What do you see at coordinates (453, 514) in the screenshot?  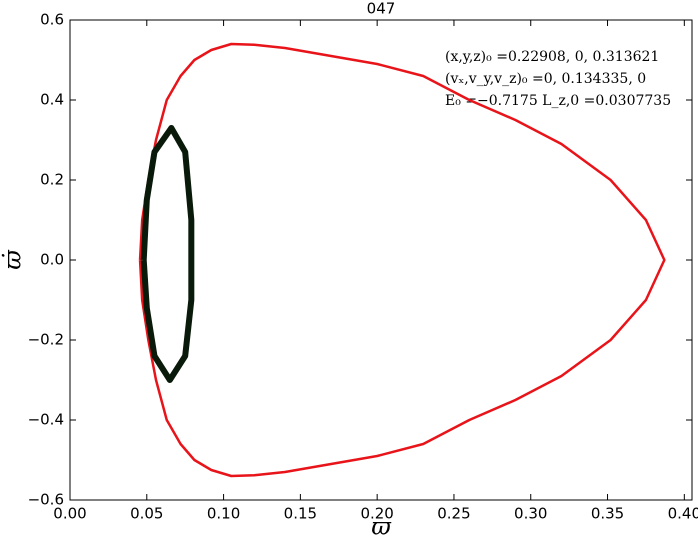 I see `x-tick-label: 0.25` at bounding box center [453, 514].